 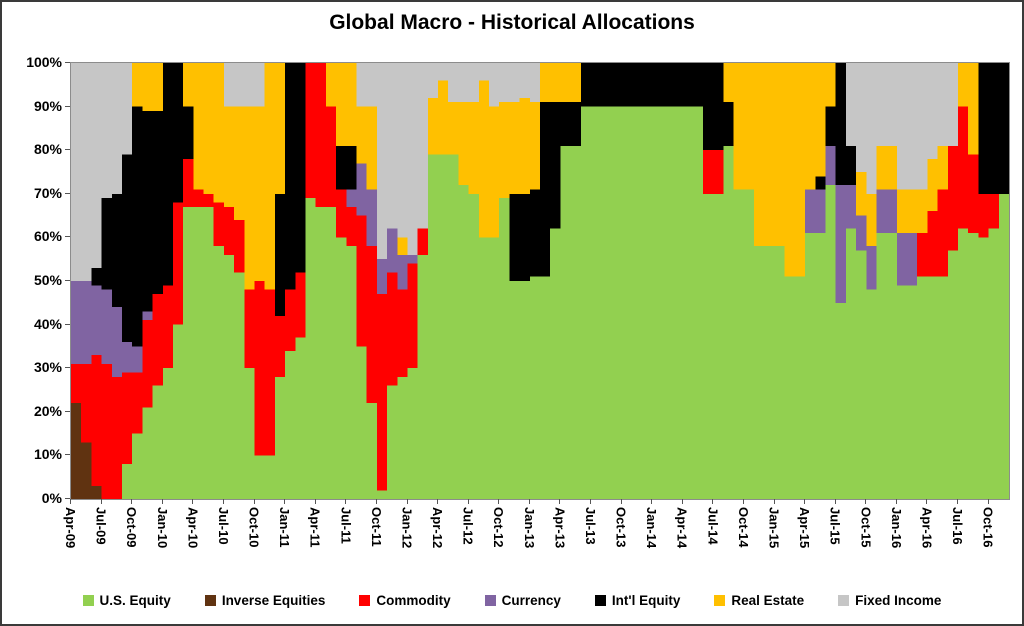 What do you see at coordinates (499, 527) in the screenshot?
I see `x-axis-tick-label: Oct-12` at bounding box center [499, 527].